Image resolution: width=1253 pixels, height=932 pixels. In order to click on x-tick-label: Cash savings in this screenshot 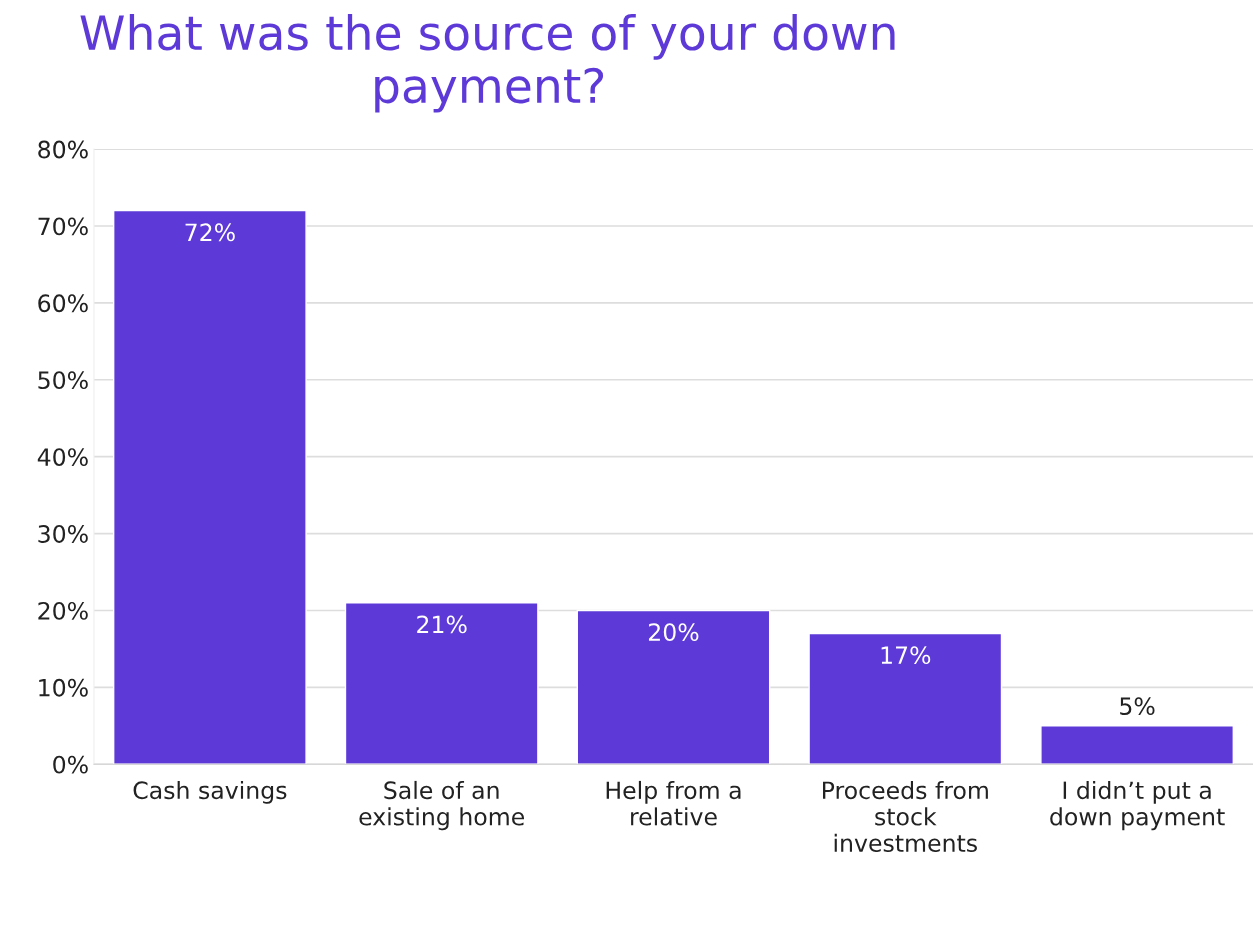, I will do `click(210, 792)`.